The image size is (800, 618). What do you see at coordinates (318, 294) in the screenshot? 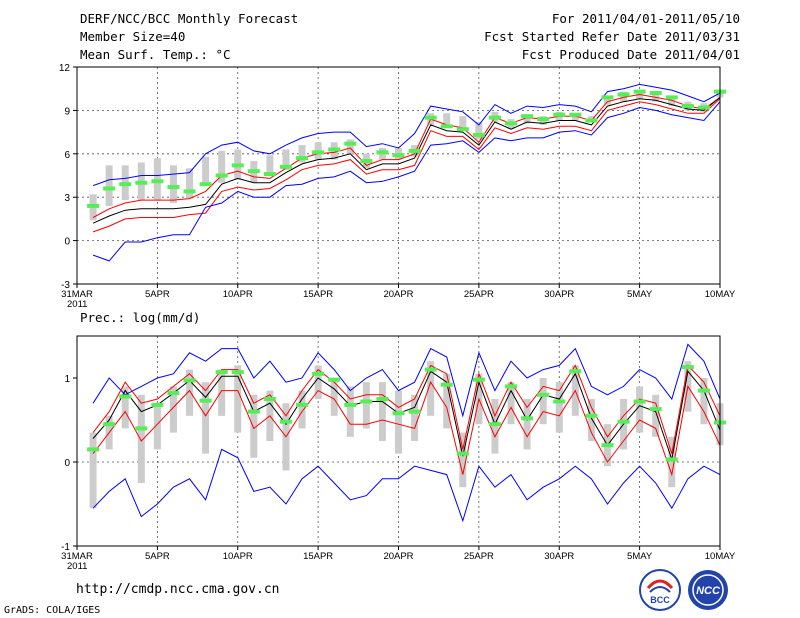
I see `x-tick-label: 15APR` at bounding box center [318, 294].